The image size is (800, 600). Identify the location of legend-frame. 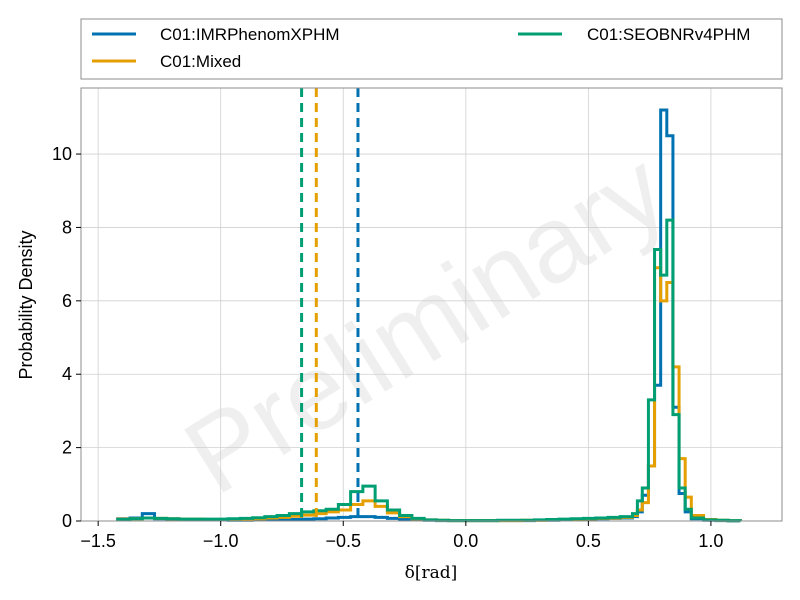
(431, 49).